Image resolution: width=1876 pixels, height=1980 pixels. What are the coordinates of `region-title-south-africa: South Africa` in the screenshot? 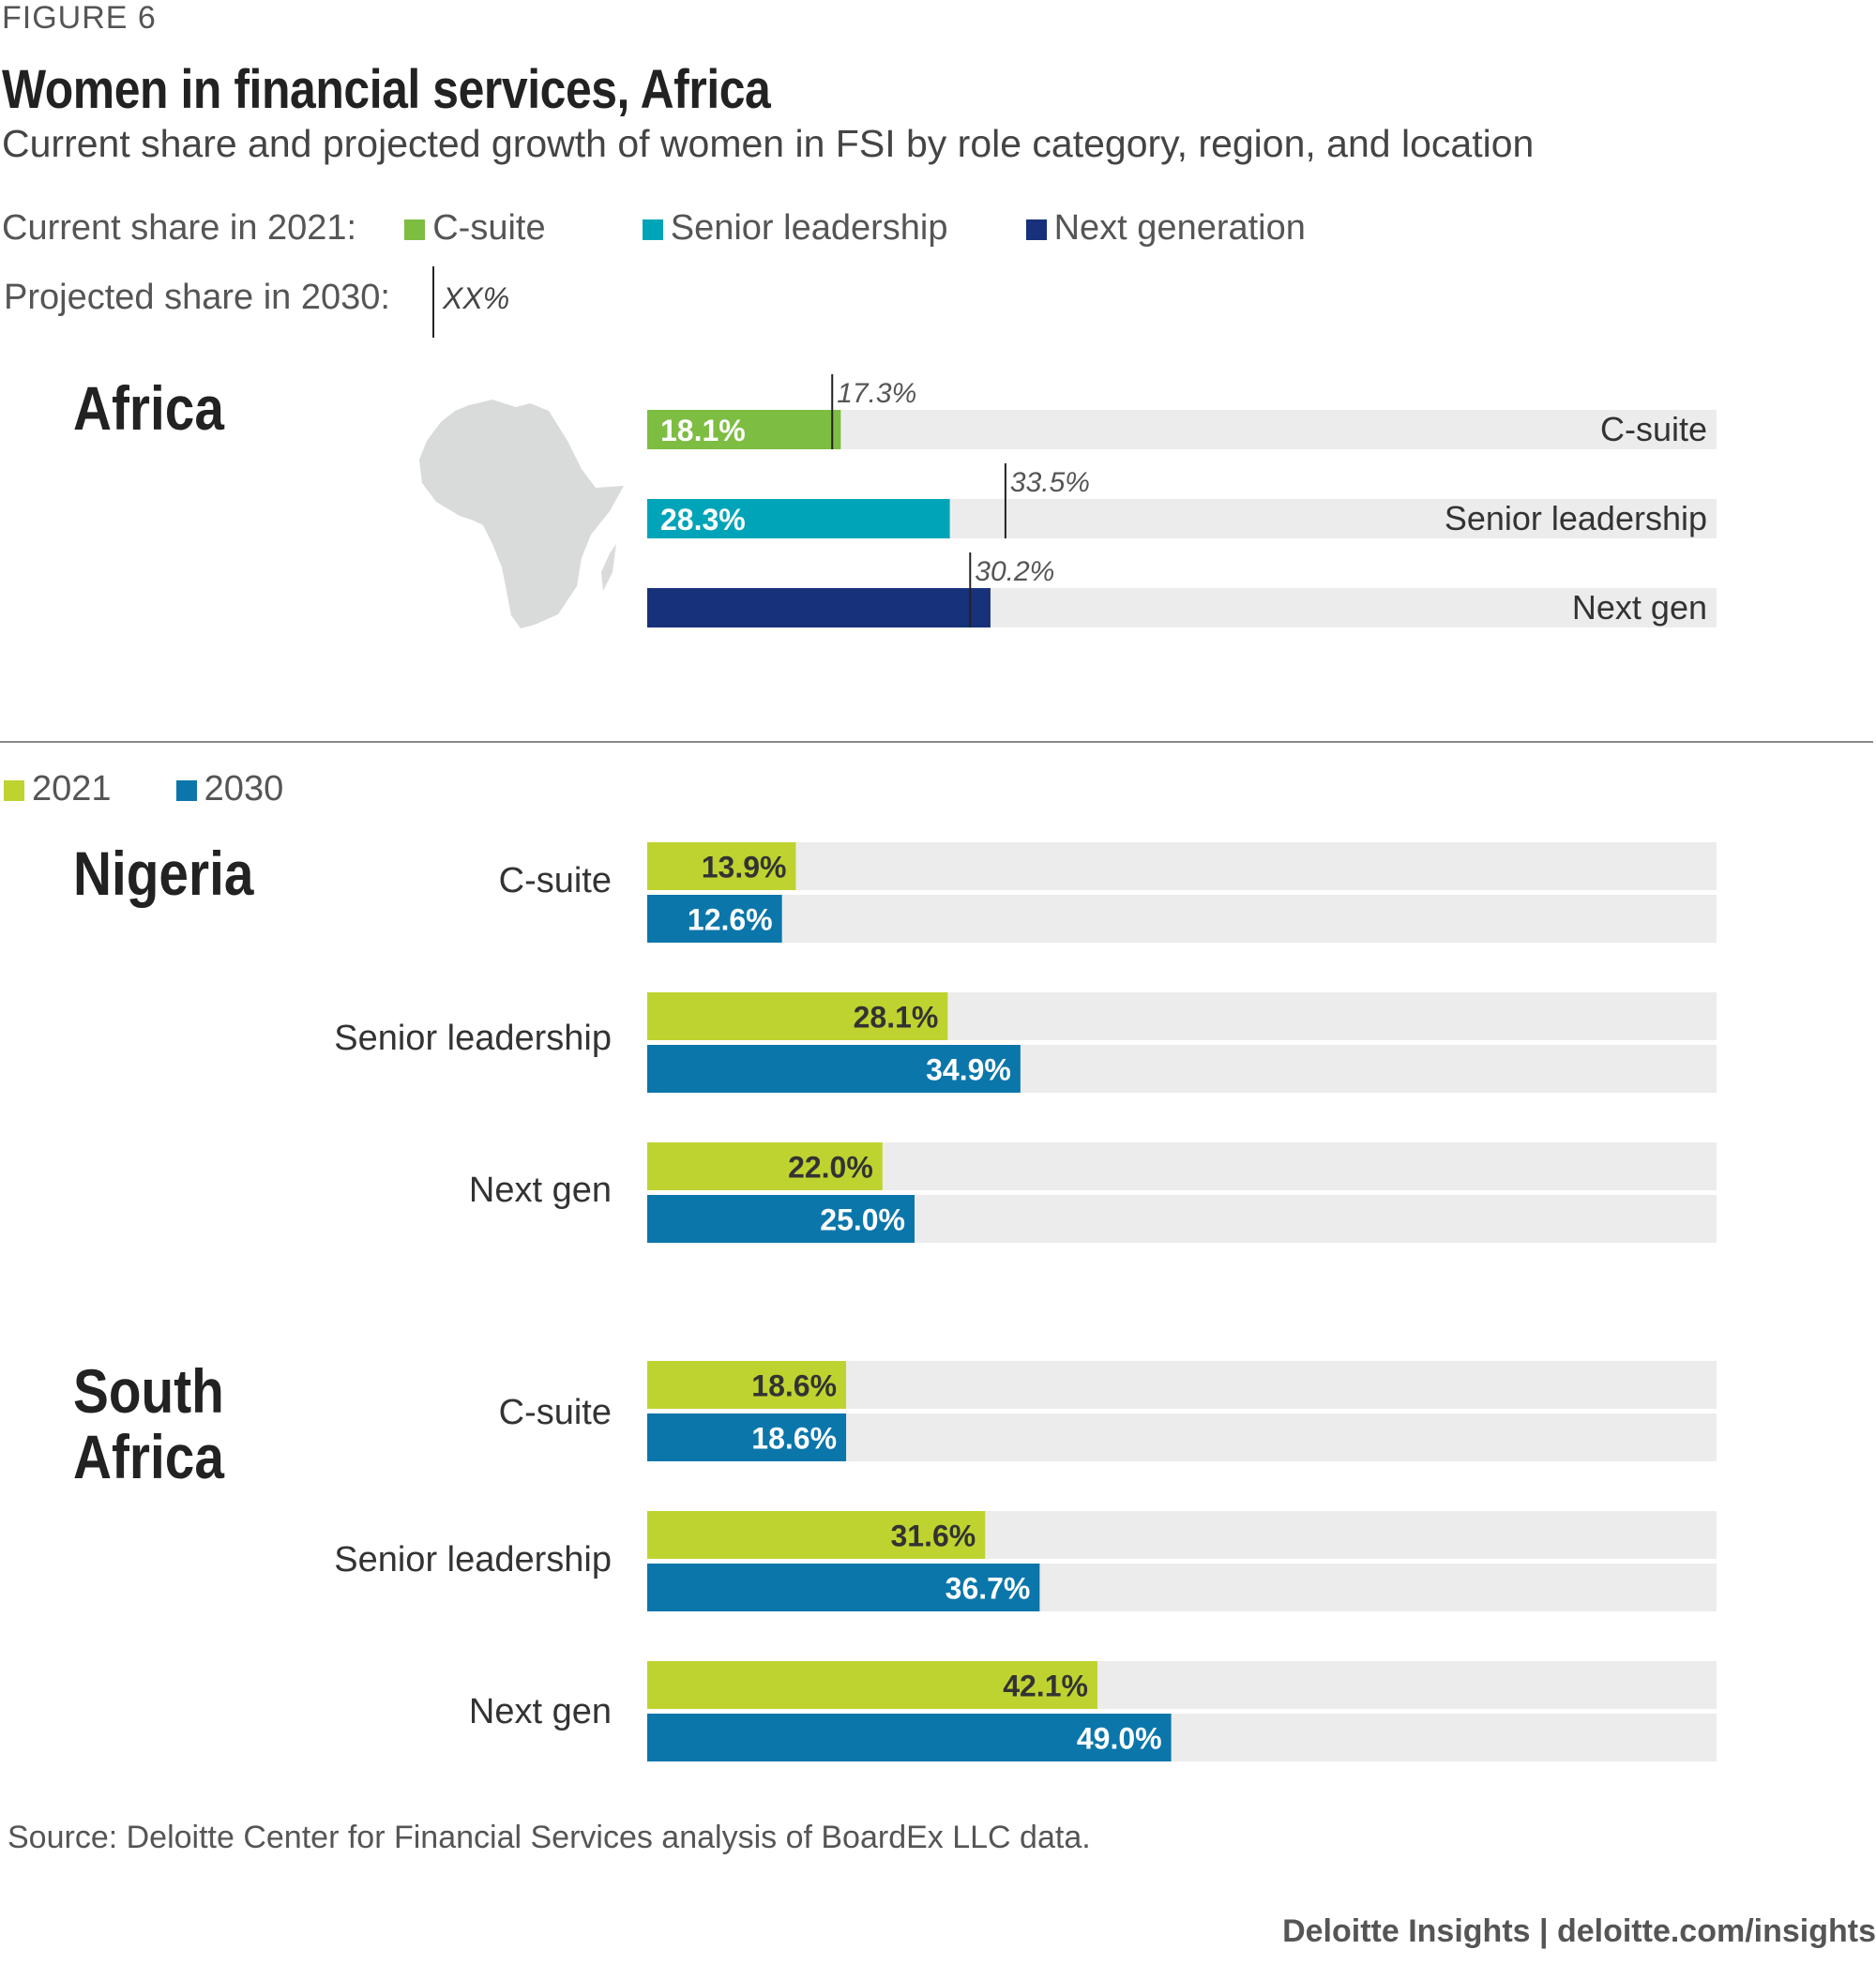 It's located at (148, 1423).